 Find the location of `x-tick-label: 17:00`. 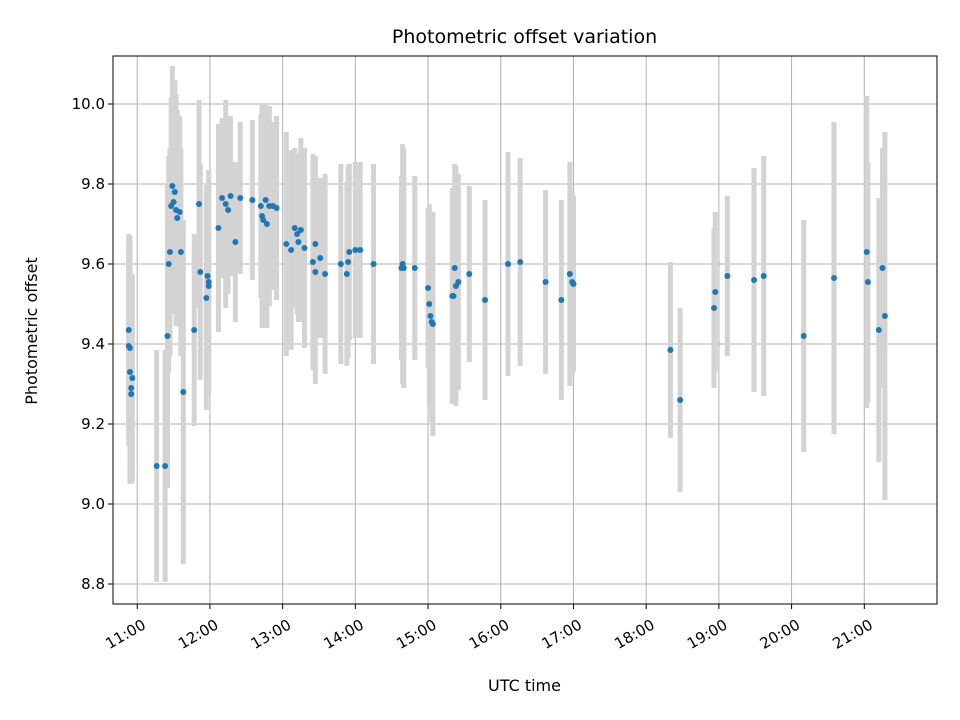

x-tick-label: 17:00 is located at coordinates (562, 634).